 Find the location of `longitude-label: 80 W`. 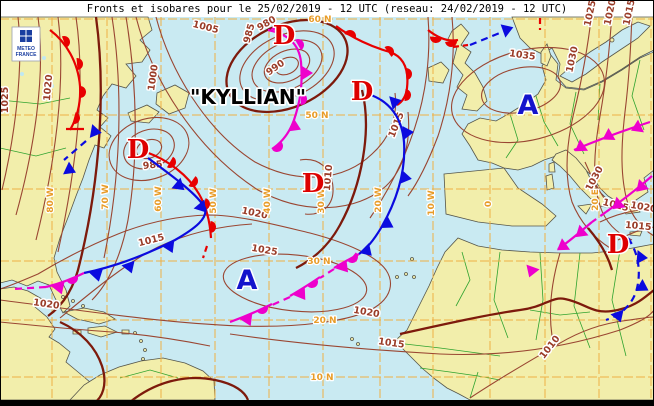

longitude-label: 80 W is located at coordinates (51, 200).